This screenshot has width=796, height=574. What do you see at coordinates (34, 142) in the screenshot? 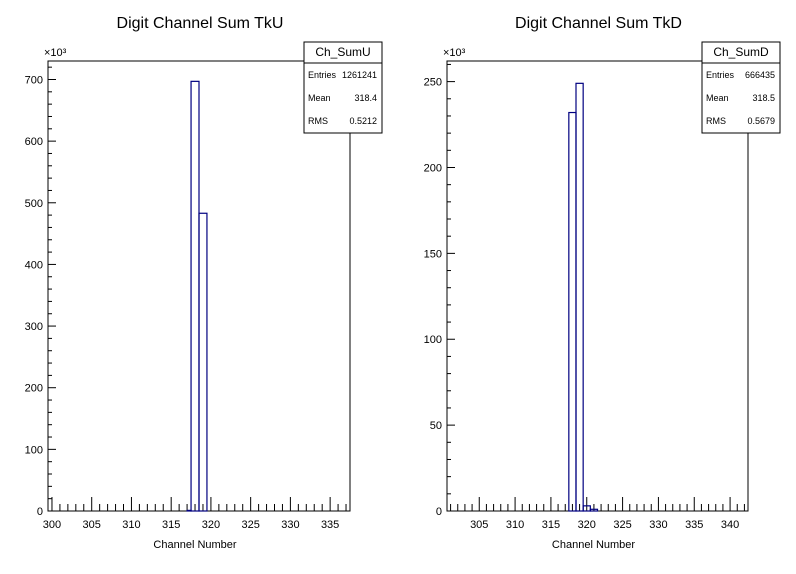
I see `y-tick-label: 600` at bounding box center [34, 142].